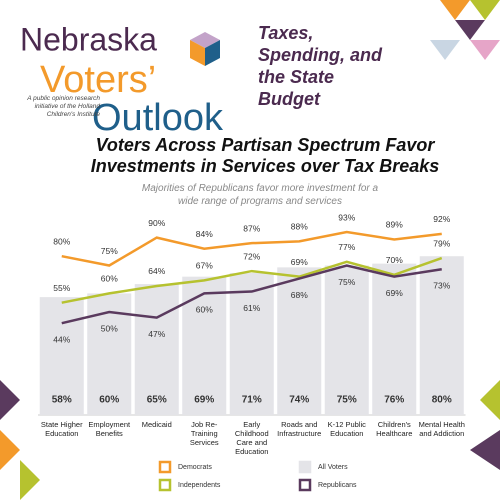  I want to click on bar-label: 75%, so click(347, 400).